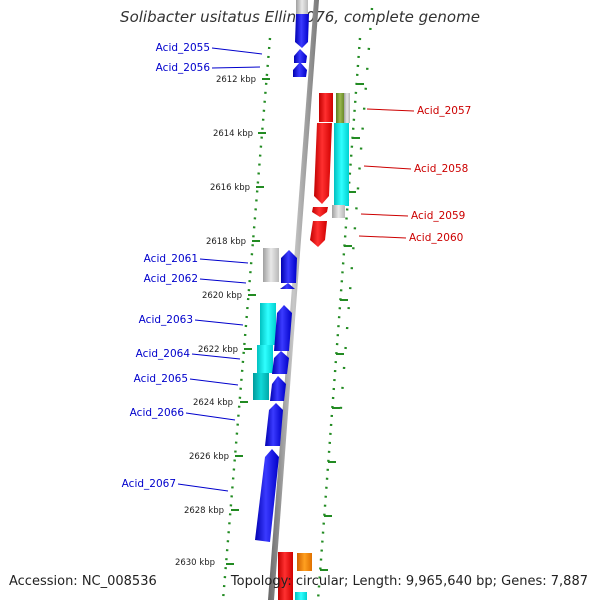 Image resolution: width=600 pixels, height=600 pixels. I want to click on scale-track-right, so click(339, 318).